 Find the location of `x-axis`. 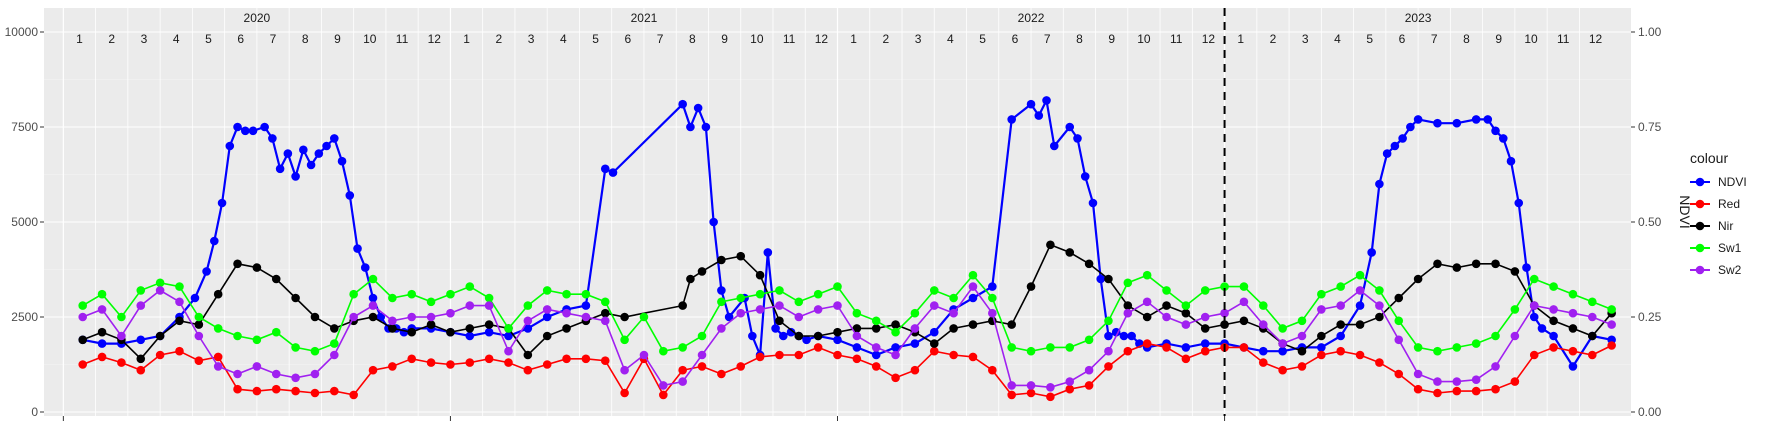

x-axis is located at coordinates (644, 418).